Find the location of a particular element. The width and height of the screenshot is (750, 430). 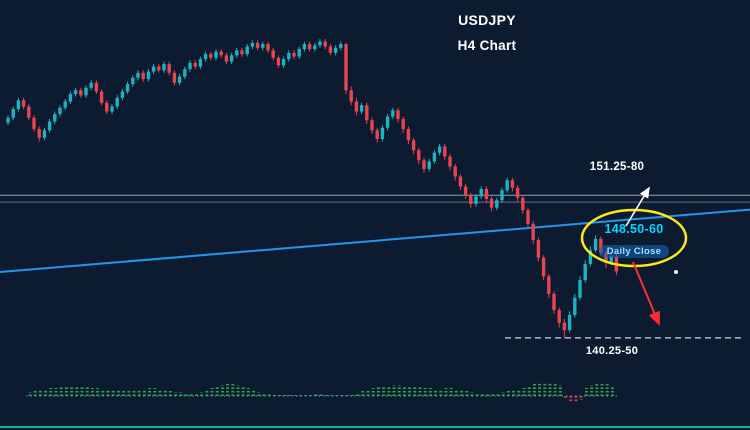

support-zone-label: 140.25-50 is located at coordinates (612, 351).